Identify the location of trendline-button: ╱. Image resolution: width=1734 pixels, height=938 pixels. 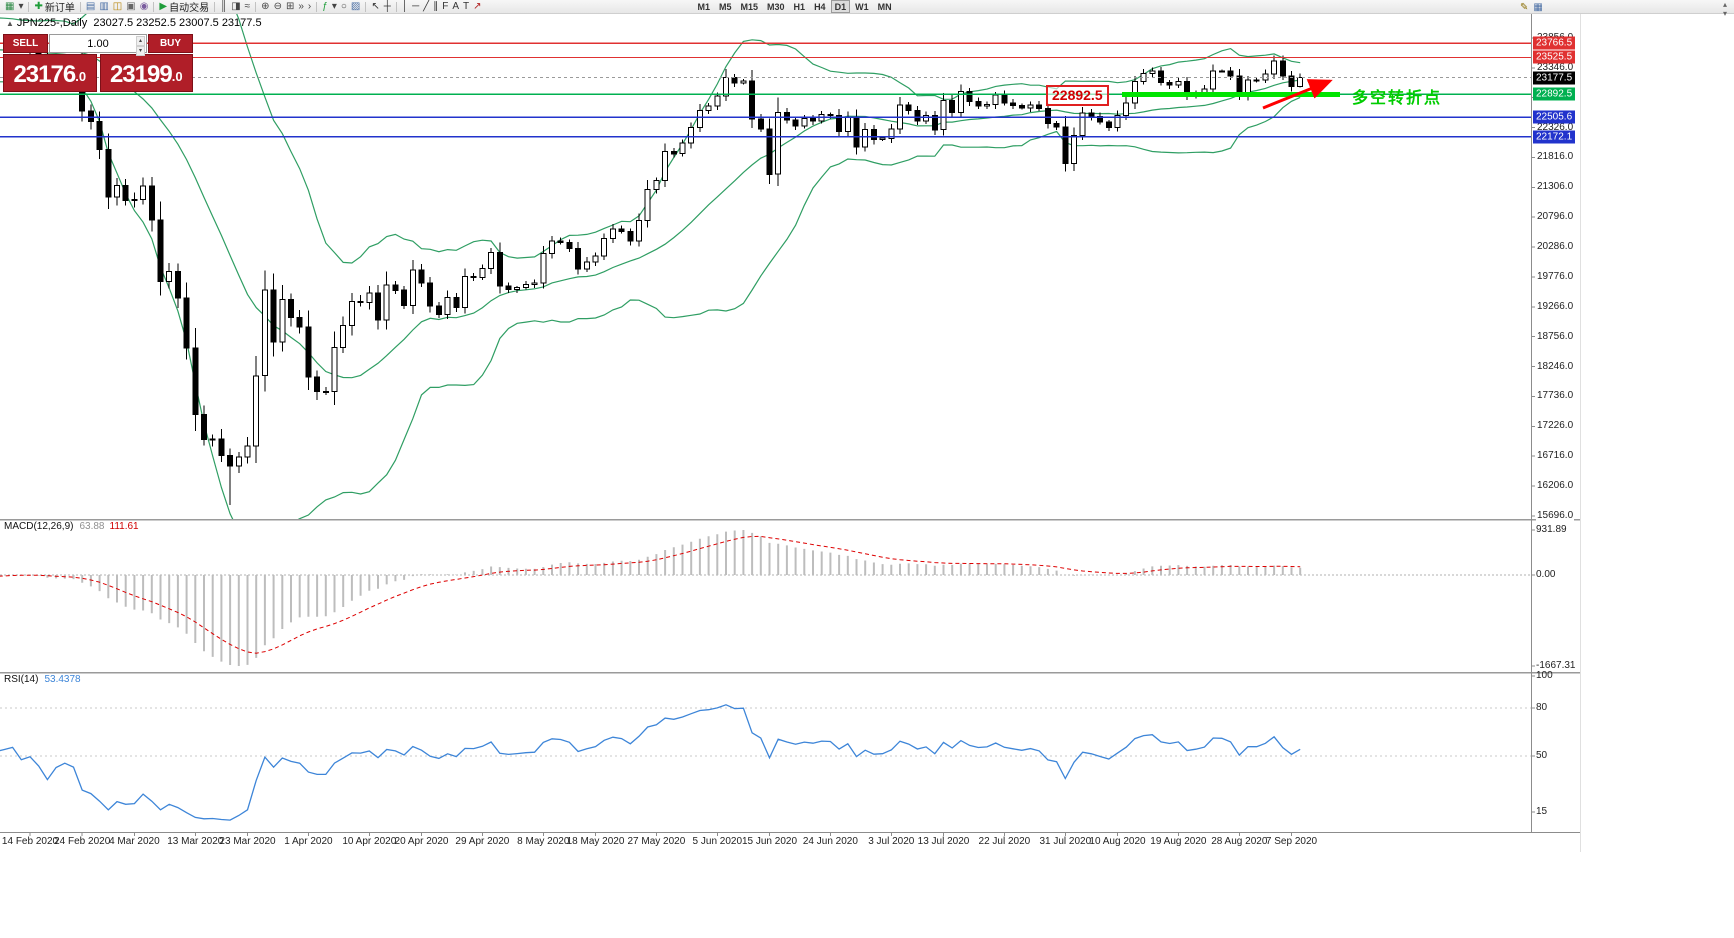
(426, 6).